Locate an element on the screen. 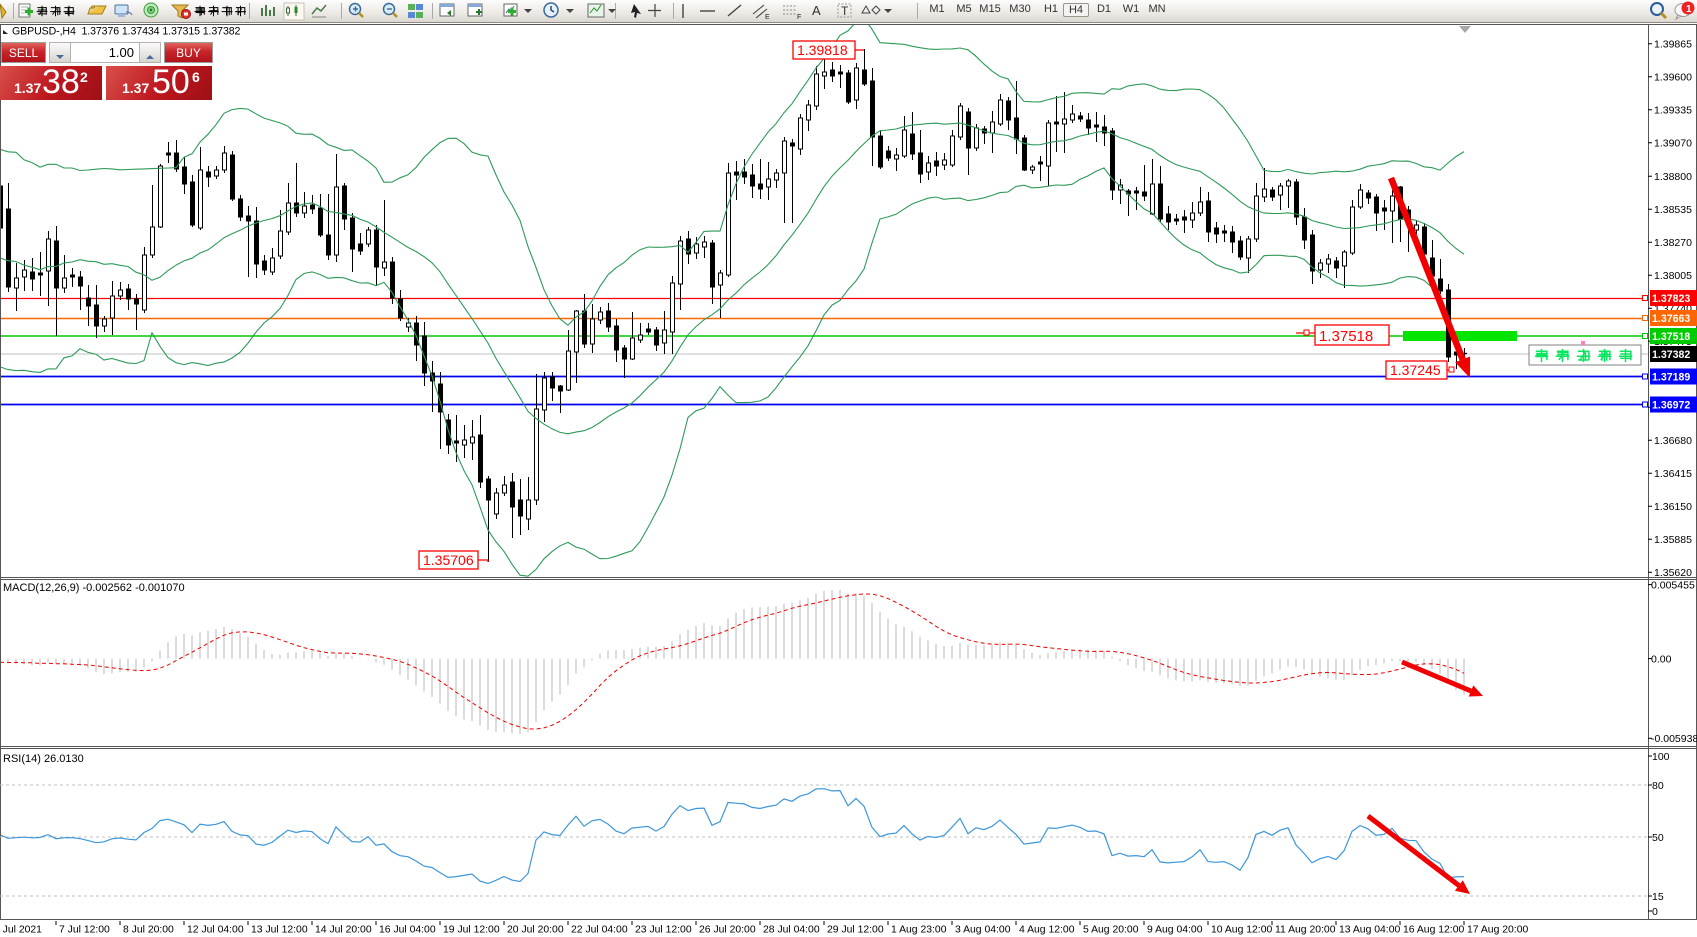  svg-text: 16 Aug 12:00 is located at coordinates (1433, 930).